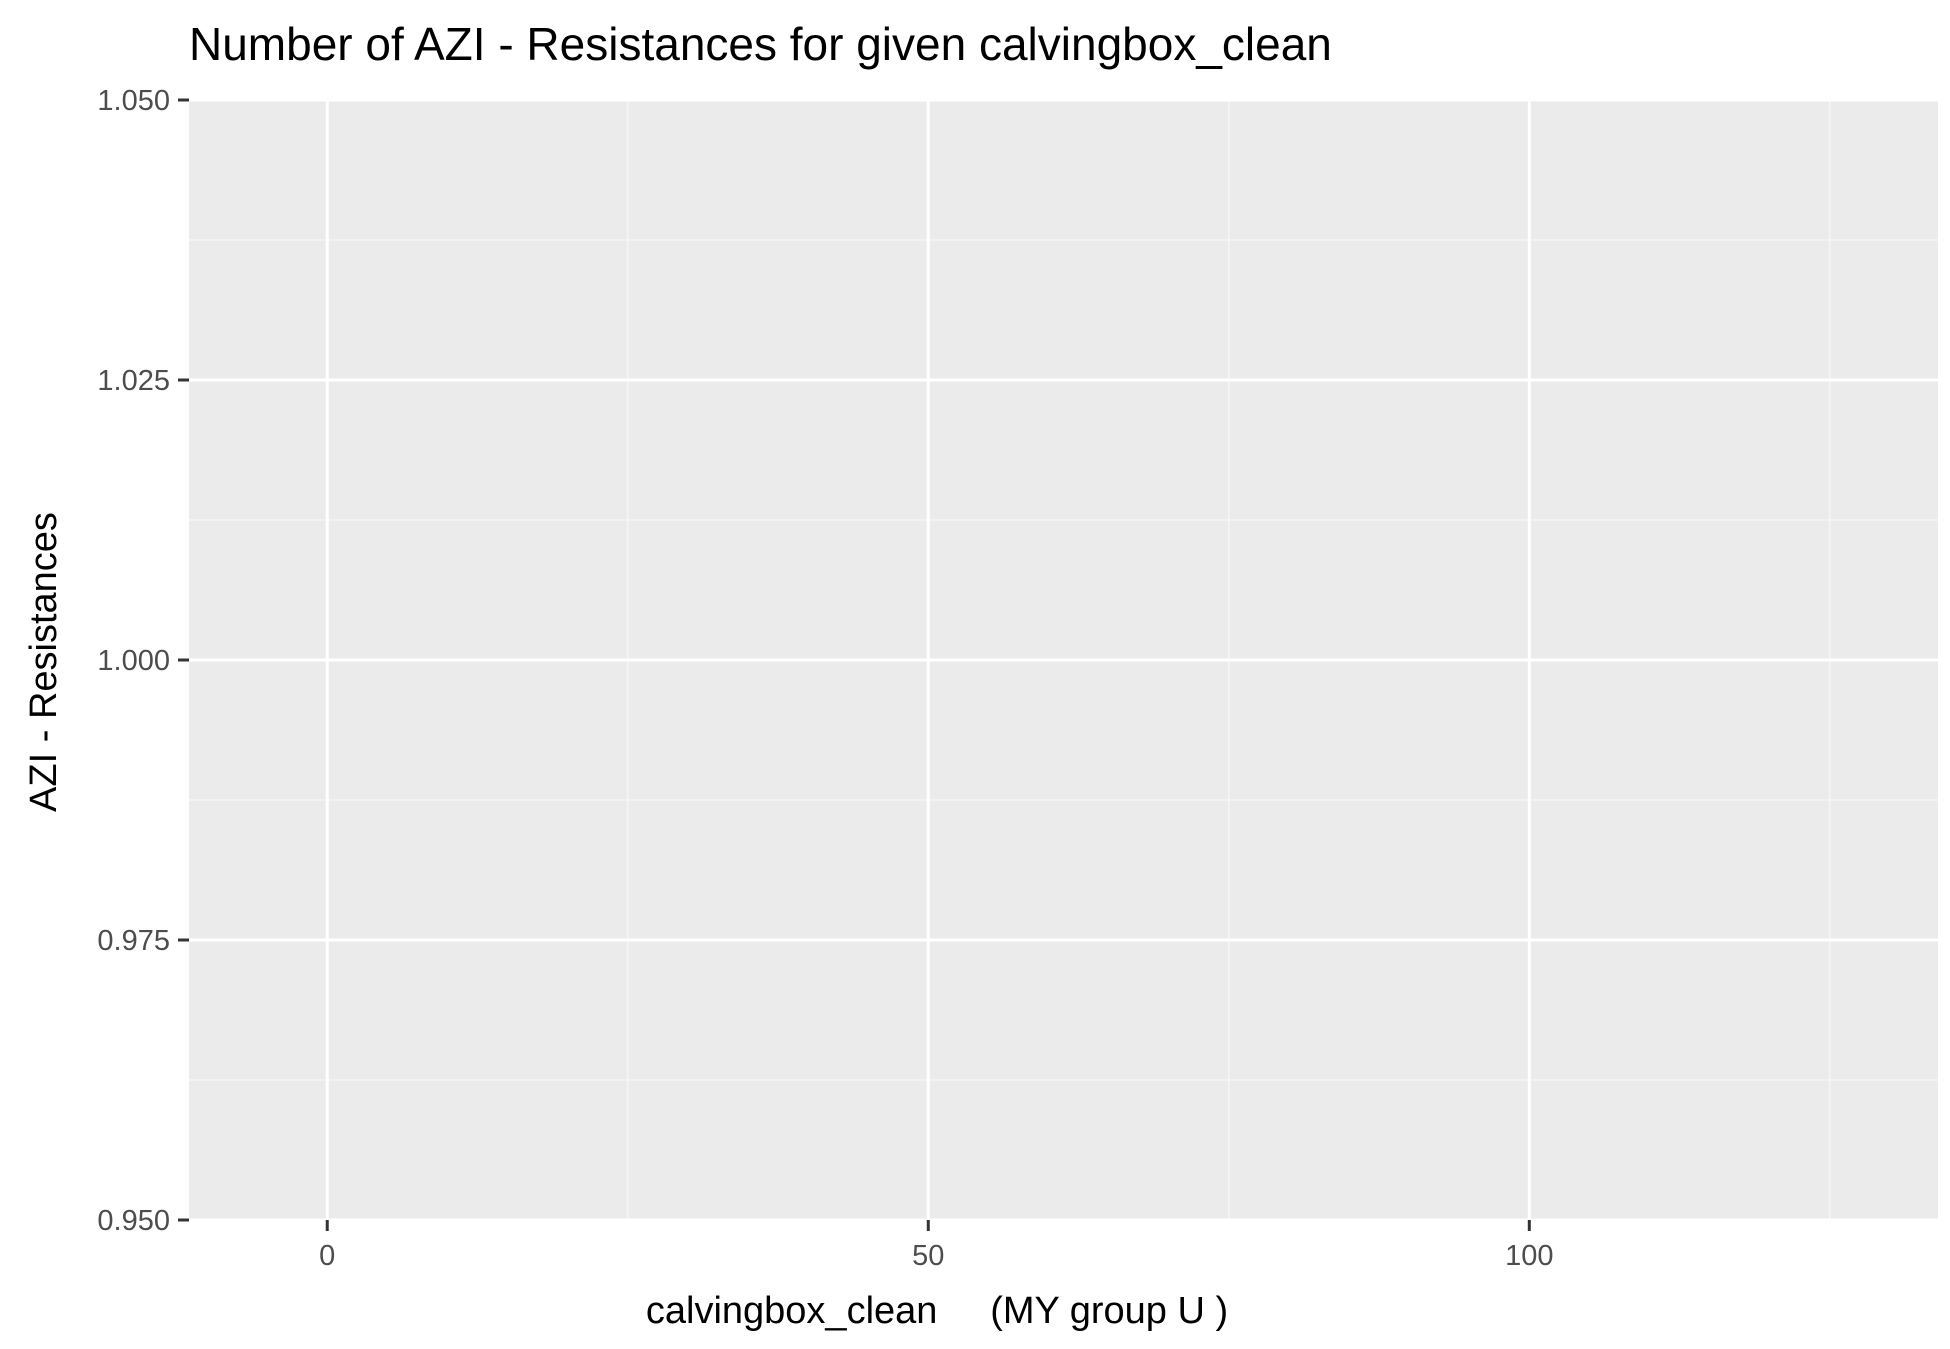 This screenshot has width=1950, height=1349. What do you see at coordinates (133, 381) in the screenshot?
I see `y-tick-label: 1.025` at bounding box center [133, 381].